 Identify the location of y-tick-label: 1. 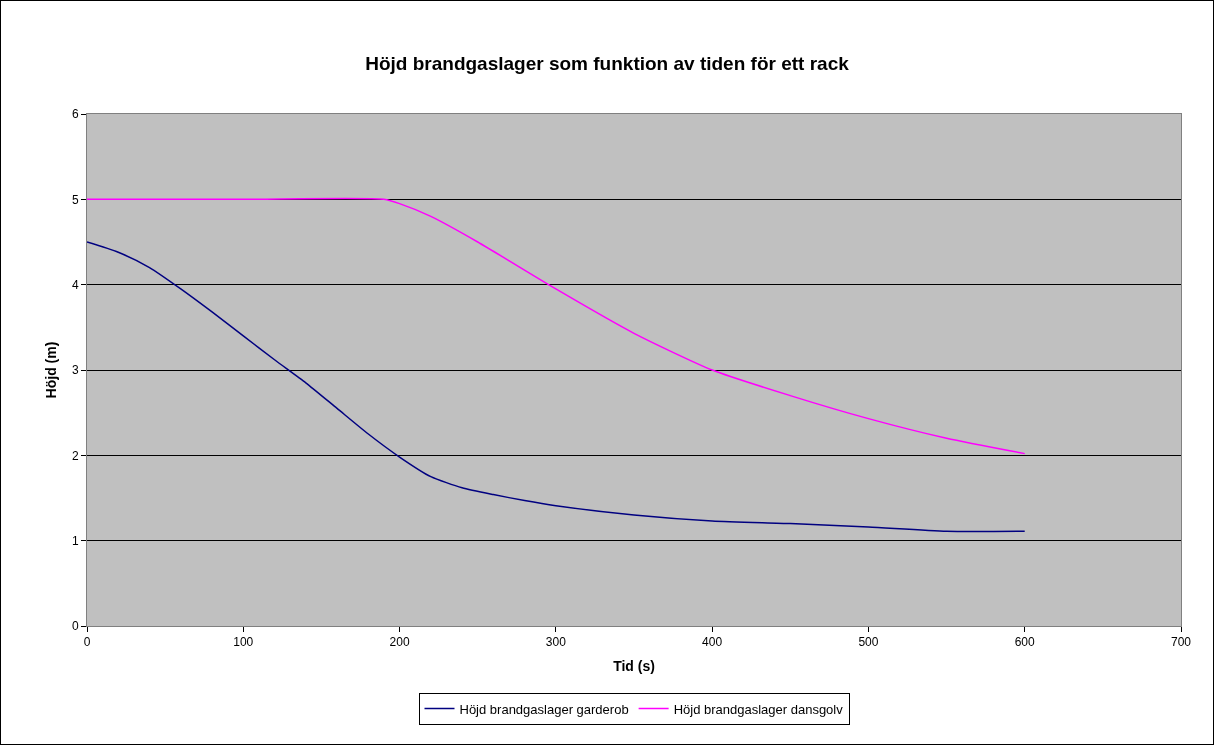
(75, 540).